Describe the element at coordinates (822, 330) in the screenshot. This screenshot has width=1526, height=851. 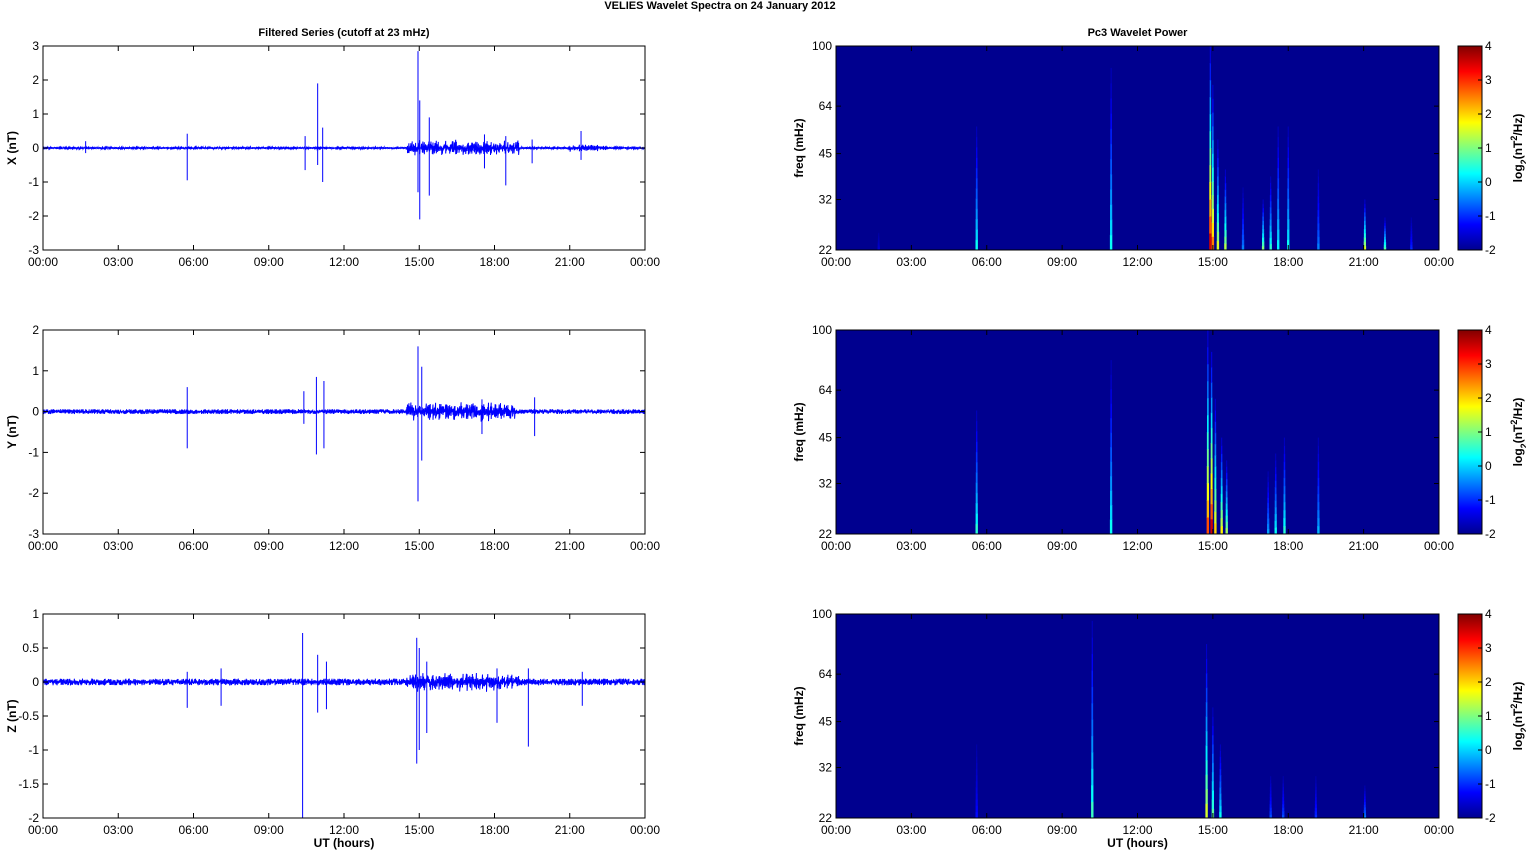
I see `y-tick-label: 100` at that location.